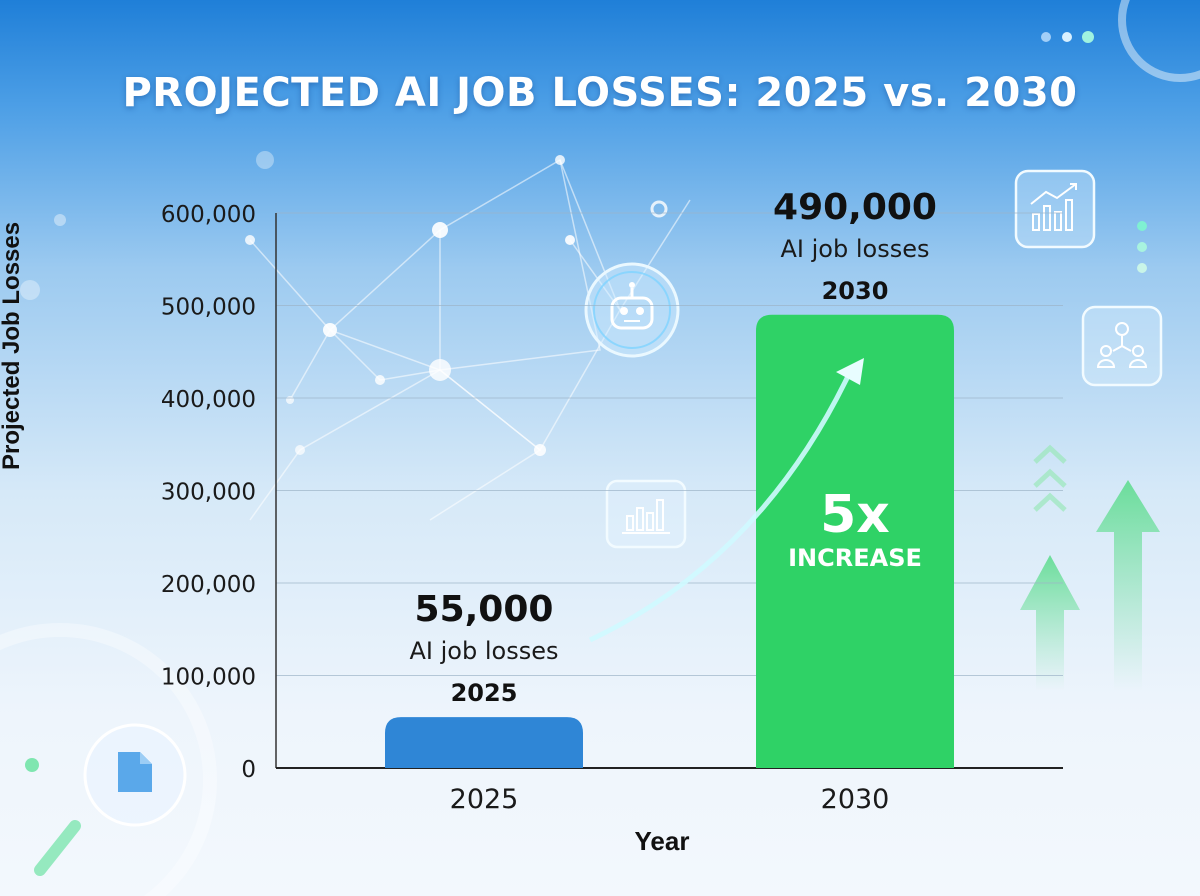  Describe the element at coordinates (855, 291) in the screenshot. I see `annotation-year: 2030` at that location.